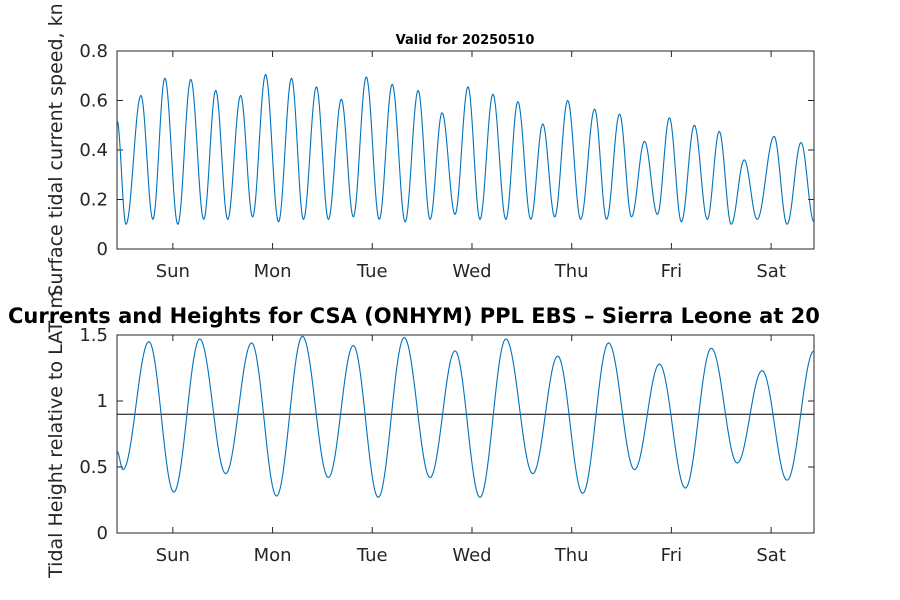 The height and width of the screenshot is (600, 900). What do you see at coordinates (771, 271) in the screenshot?
I see `current-speed-xtick-label: Sat` at bounding box center [771, 271].